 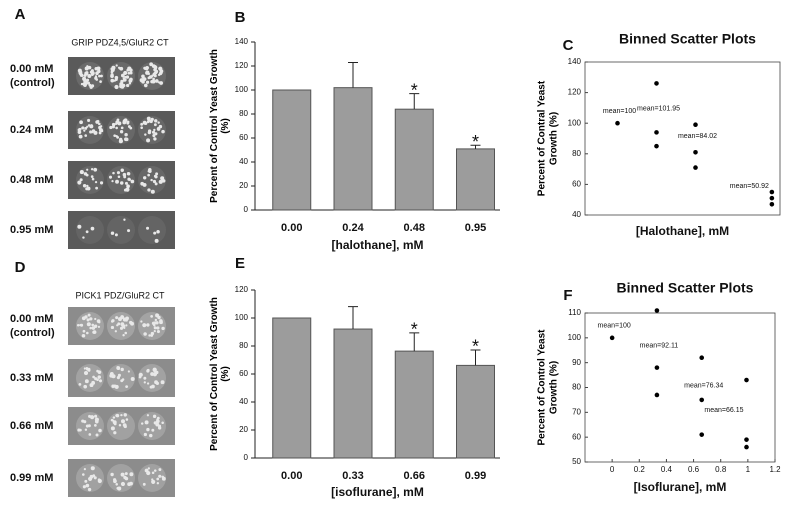 What do you see at coordinates (576, 411) in the screenshot?
I see `y-tick-label: 70` at bounding box center [576, 411].